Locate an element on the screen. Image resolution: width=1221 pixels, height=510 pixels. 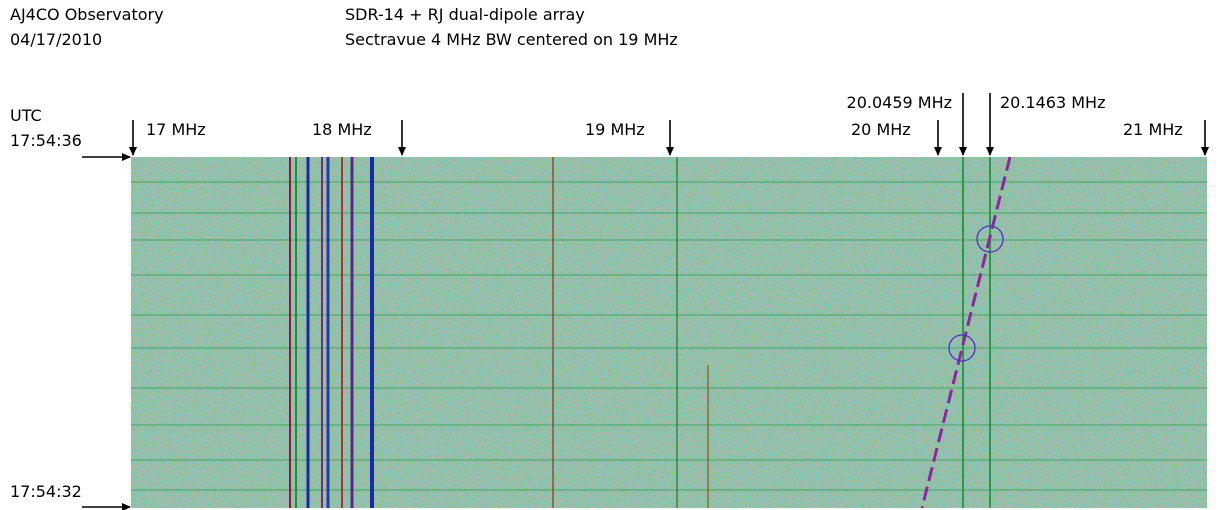
freq-label: 19 MHz is located at coordinates (615, 129).